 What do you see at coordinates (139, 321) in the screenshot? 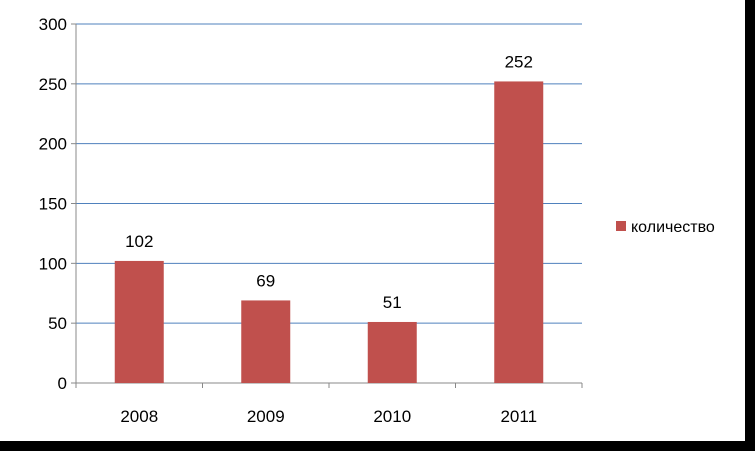
I see `bar-2008` at bounding box center [139, 321].